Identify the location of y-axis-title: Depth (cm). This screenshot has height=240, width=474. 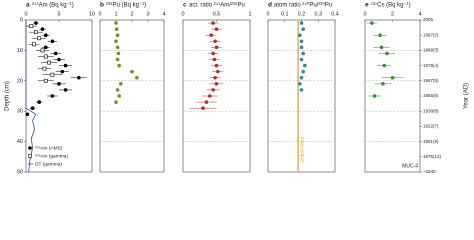
(8, 96).